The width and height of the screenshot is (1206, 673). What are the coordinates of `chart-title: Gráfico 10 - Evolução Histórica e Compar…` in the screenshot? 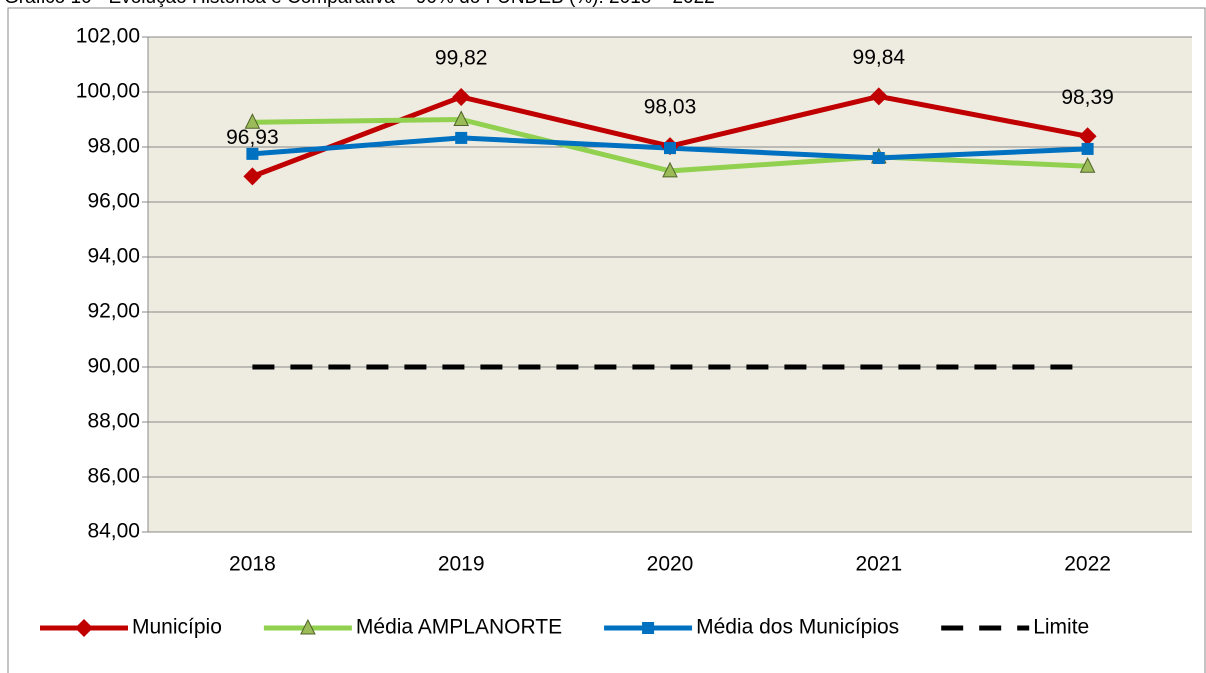 It's located at (359, 4).